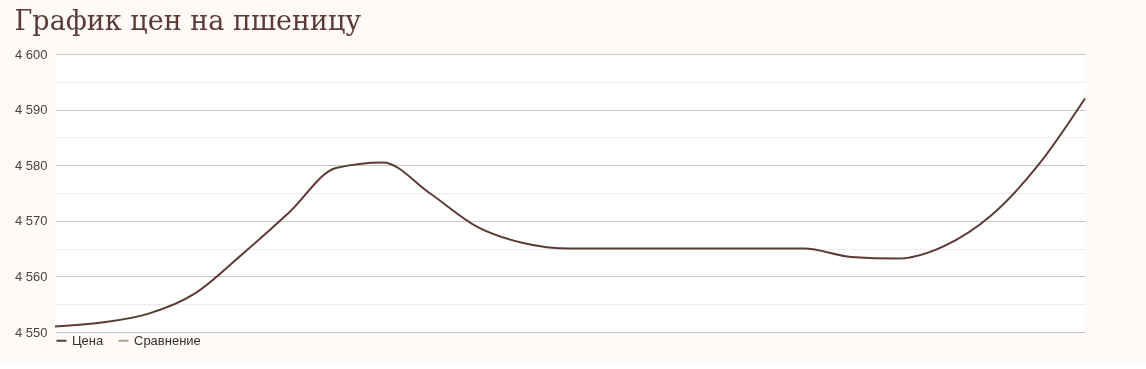 The width and height of the screenshot is (1146, 369). I want to click on y-tick-label: 4 570, so click(31, 221).